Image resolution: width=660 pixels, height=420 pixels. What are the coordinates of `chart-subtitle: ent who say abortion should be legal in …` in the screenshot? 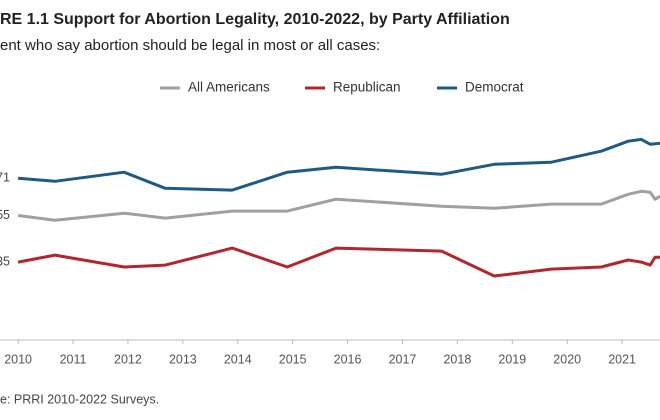 It's located at (190, 45).